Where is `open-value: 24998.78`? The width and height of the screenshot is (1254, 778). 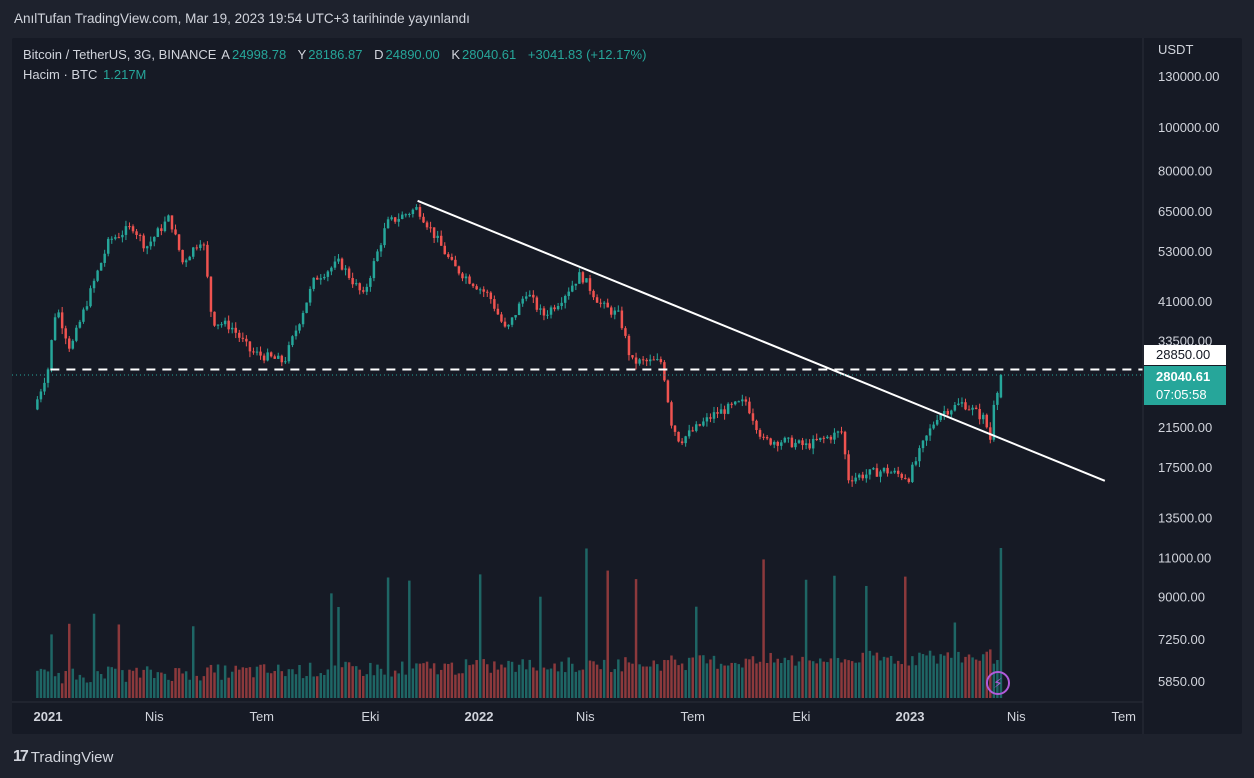
open-value: 24998.78 is located at coordinates (259, 54).